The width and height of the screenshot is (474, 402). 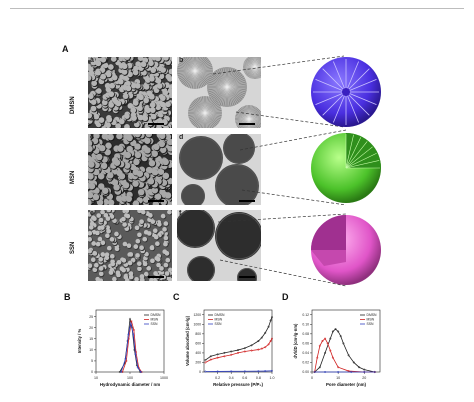 I want to click on plot-frame, so click(x=238, y=341).